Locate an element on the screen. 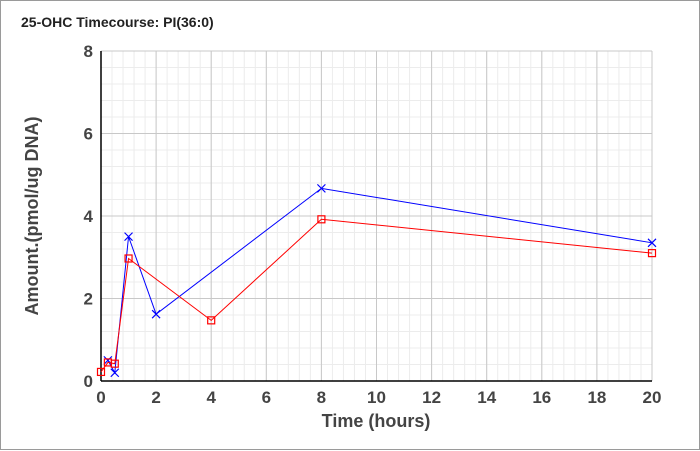 The image size is (700, 451). x-tick-label: 6 is located at coordinates (266, 397).